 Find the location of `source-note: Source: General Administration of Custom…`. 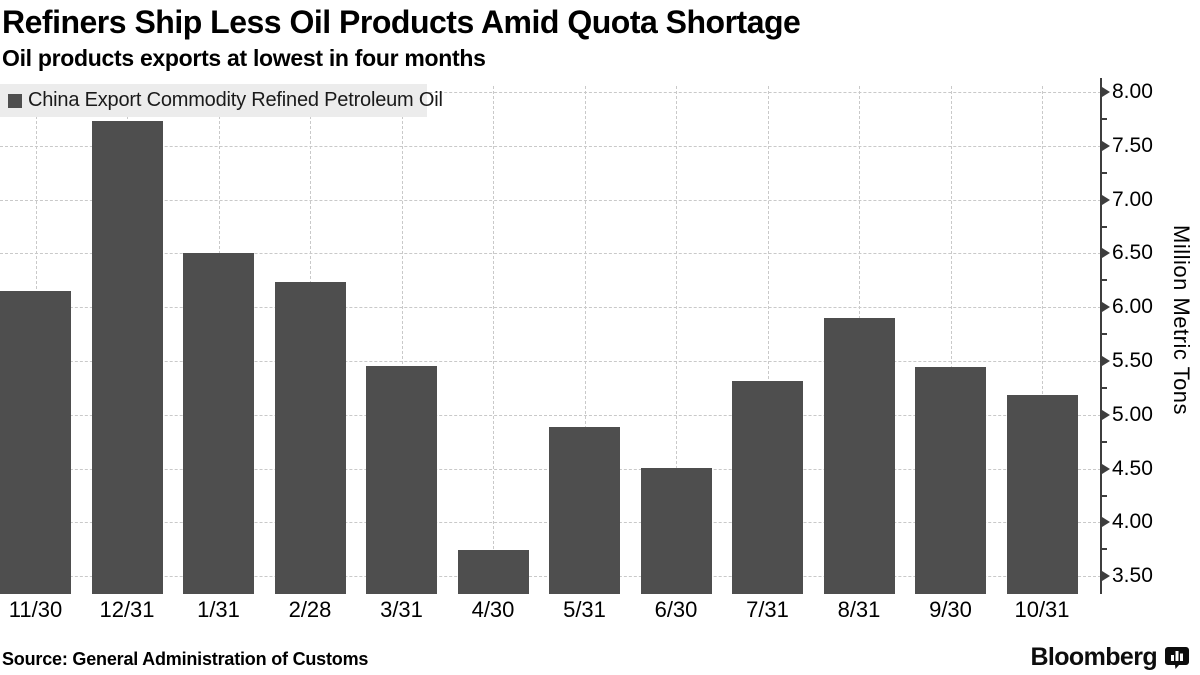

source-note: Source: General Administration of Custom… is located at coordinates (185, 659).